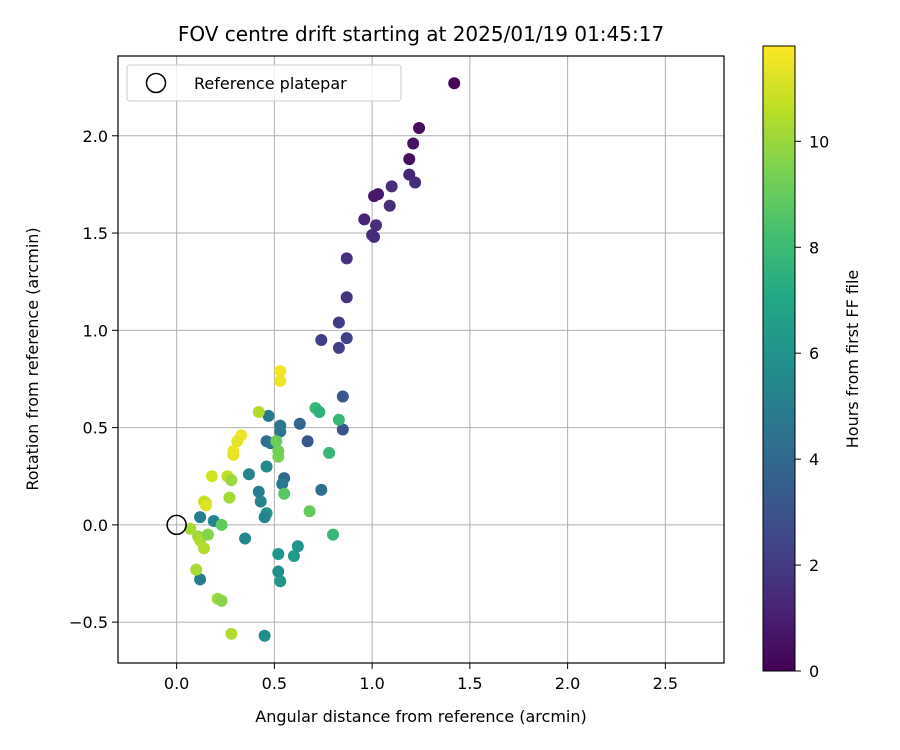 This screenshot has height=750, width=900. I want to click on x-tick-label: 0.5, so click(274, 683).